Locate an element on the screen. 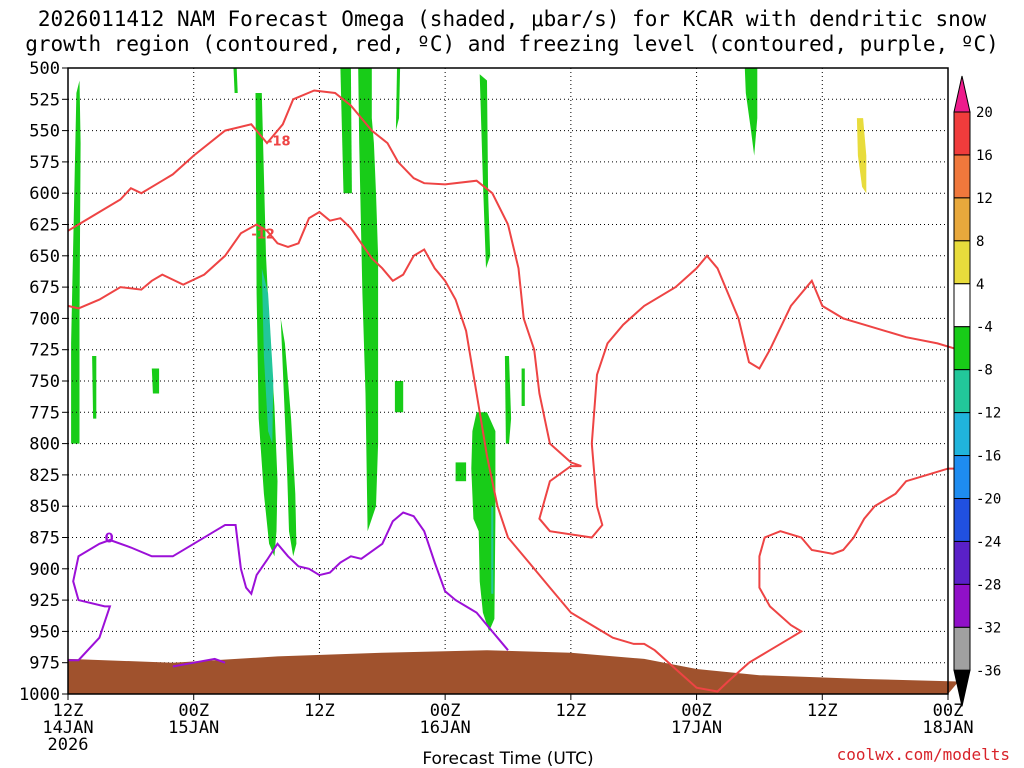 The width and height of the screenshot is (1024, 768). y-tick-label: 650 is located at coordinates (44, 257).